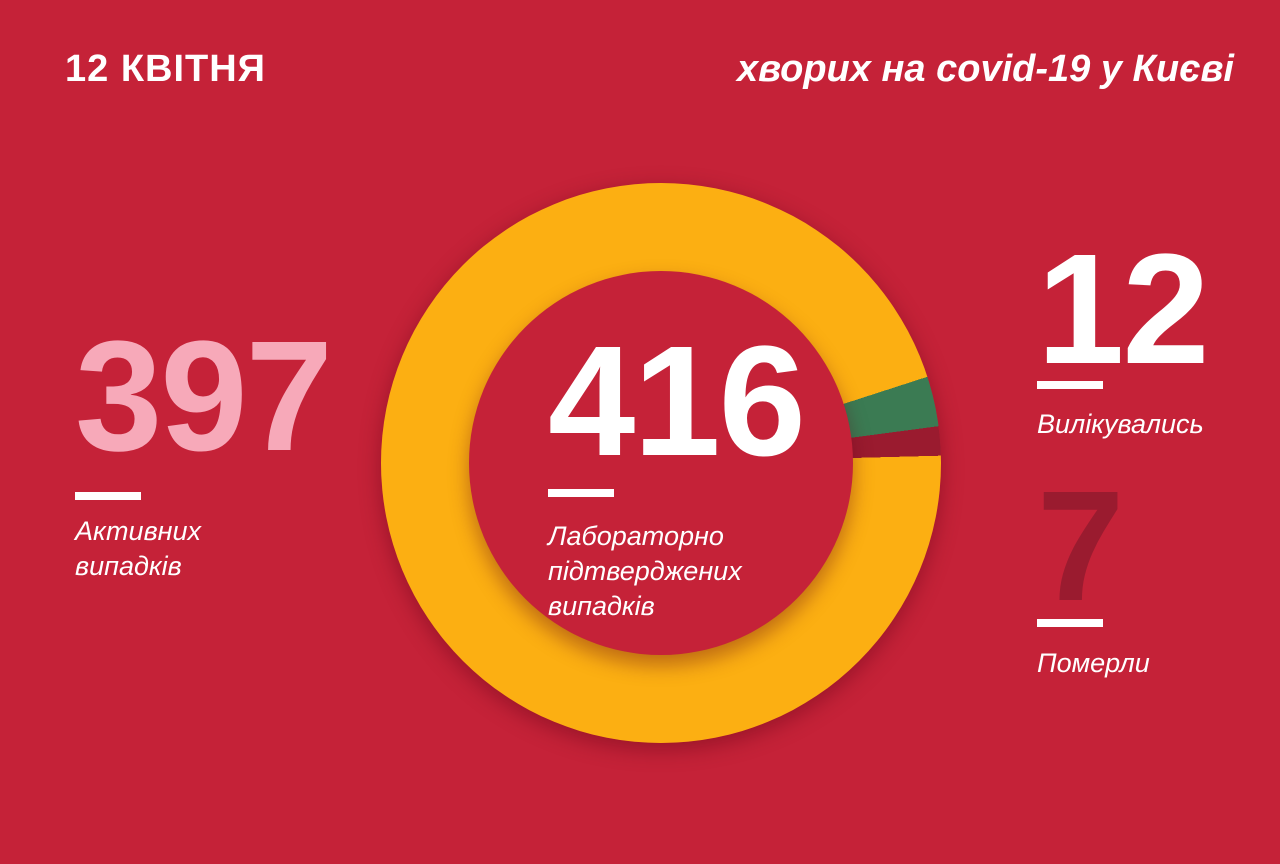 The width and height of the screenshot is (1280, 864). What do you see at coordinates (601, 605) in the screenshot?
I see `confirmed-cases-label-line3: випадків` at bounding box center [601, 605].